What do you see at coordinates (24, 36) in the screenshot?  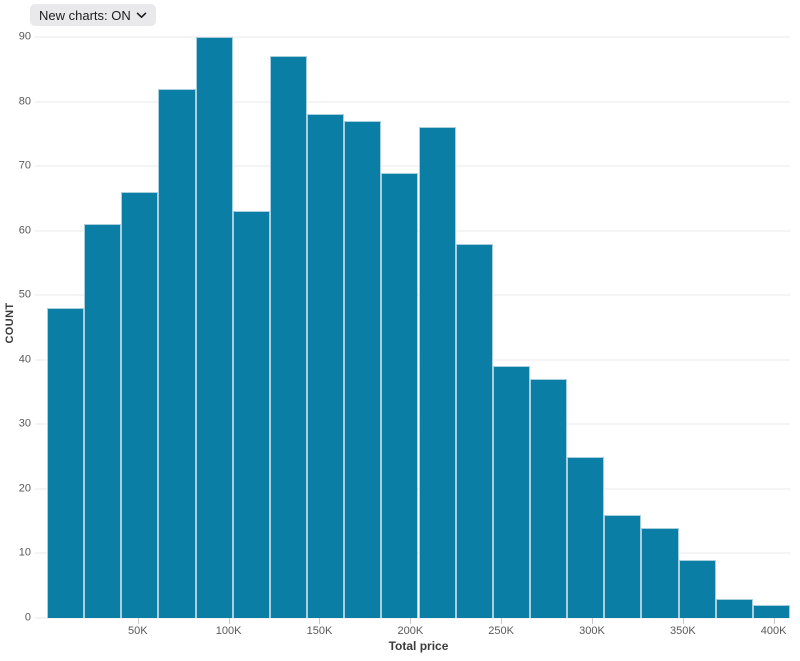 I see `y-tick-label: 90` at bounding box center [24, 36].